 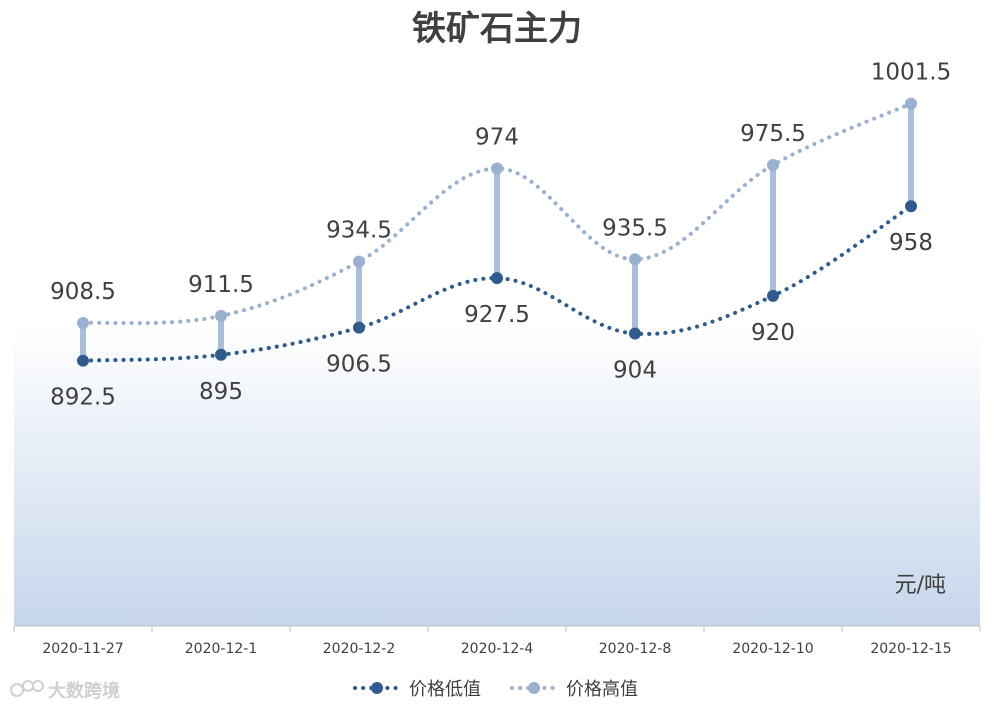 I want to click on data-label-low: 906.5, so click(x=359, y=365).